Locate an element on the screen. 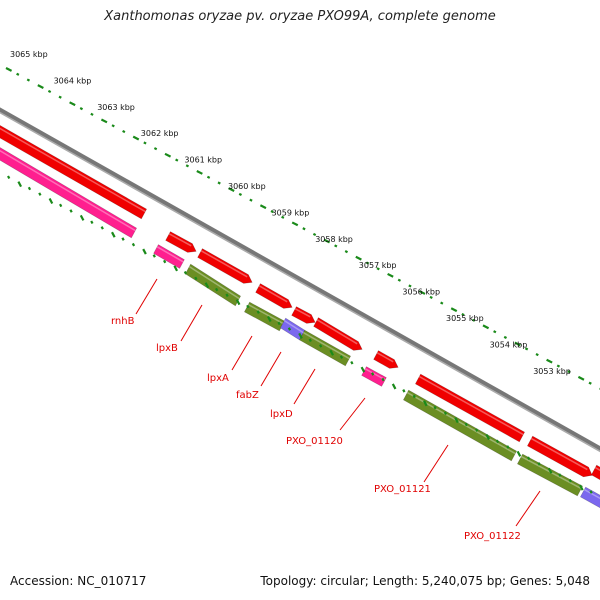 This screenshot has height=600, width=600. kbp-label: 3064 kbp is located at coordinates (73, 80).